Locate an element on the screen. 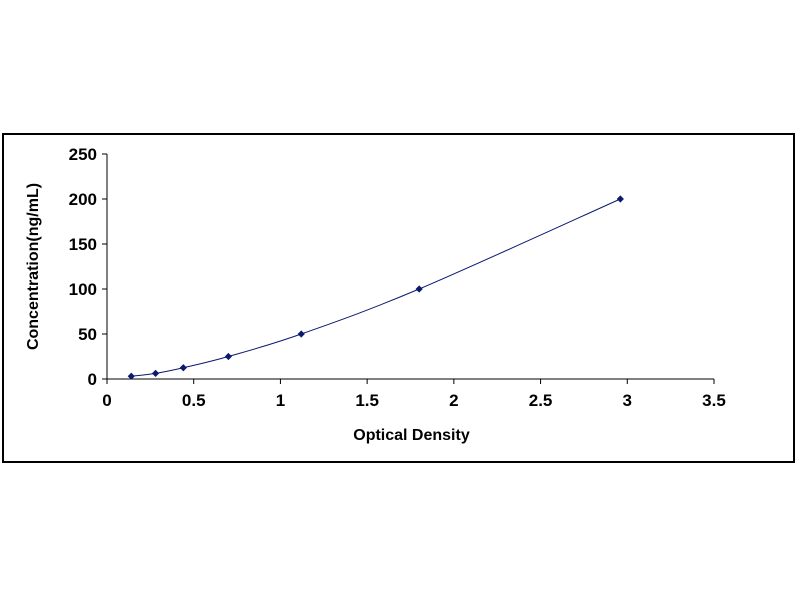  x-axis-title: Optical Density is located at coordinates (411, 435).